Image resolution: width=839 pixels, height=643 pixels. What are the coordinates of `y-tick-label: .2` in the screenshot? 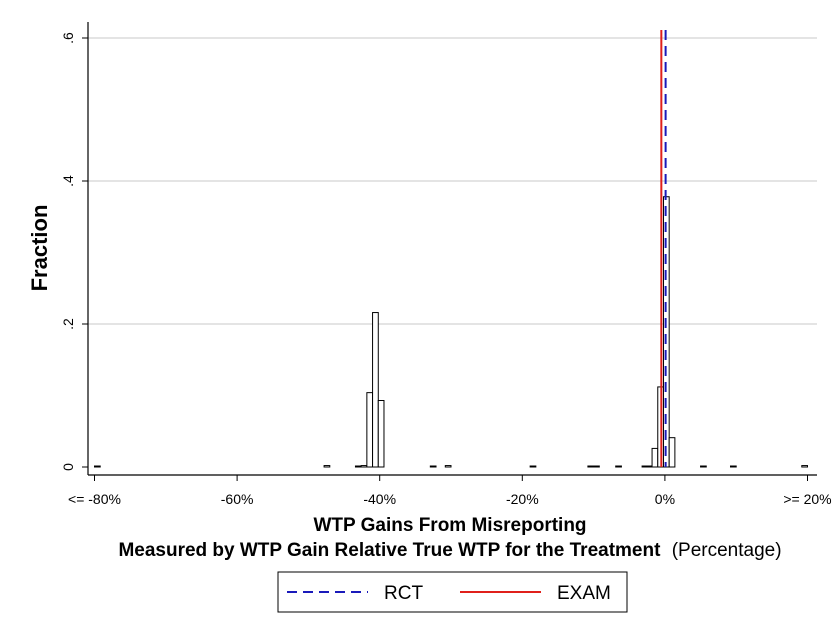 It's located at (68, 324).